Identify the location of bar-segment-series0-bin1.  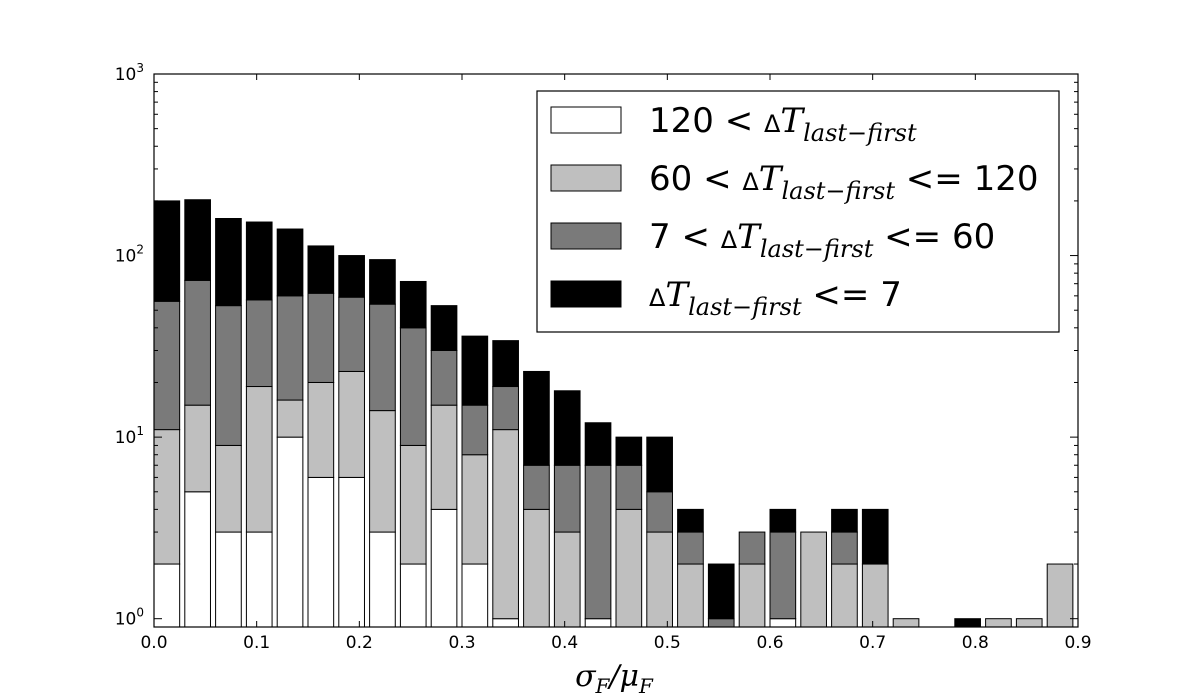
(197, 559).